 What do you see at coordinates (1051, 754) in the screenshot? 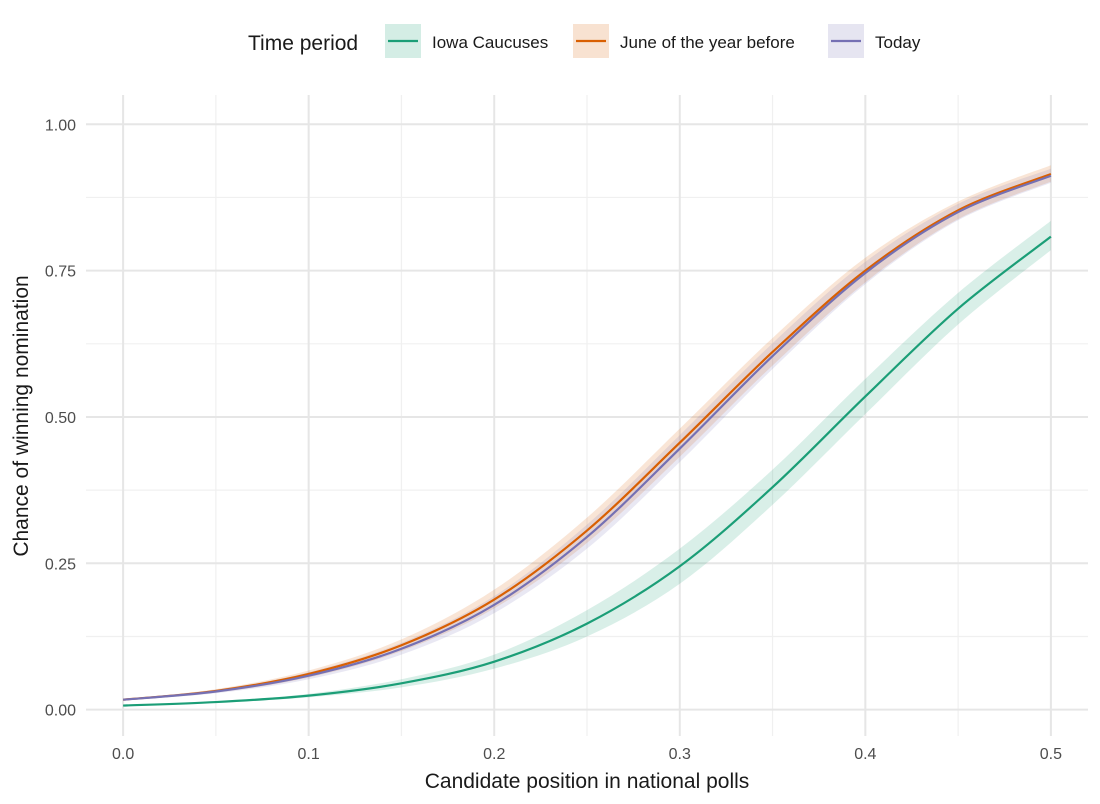
I see `x-tick-label: 0.5` at bounding box center [1051, 754].